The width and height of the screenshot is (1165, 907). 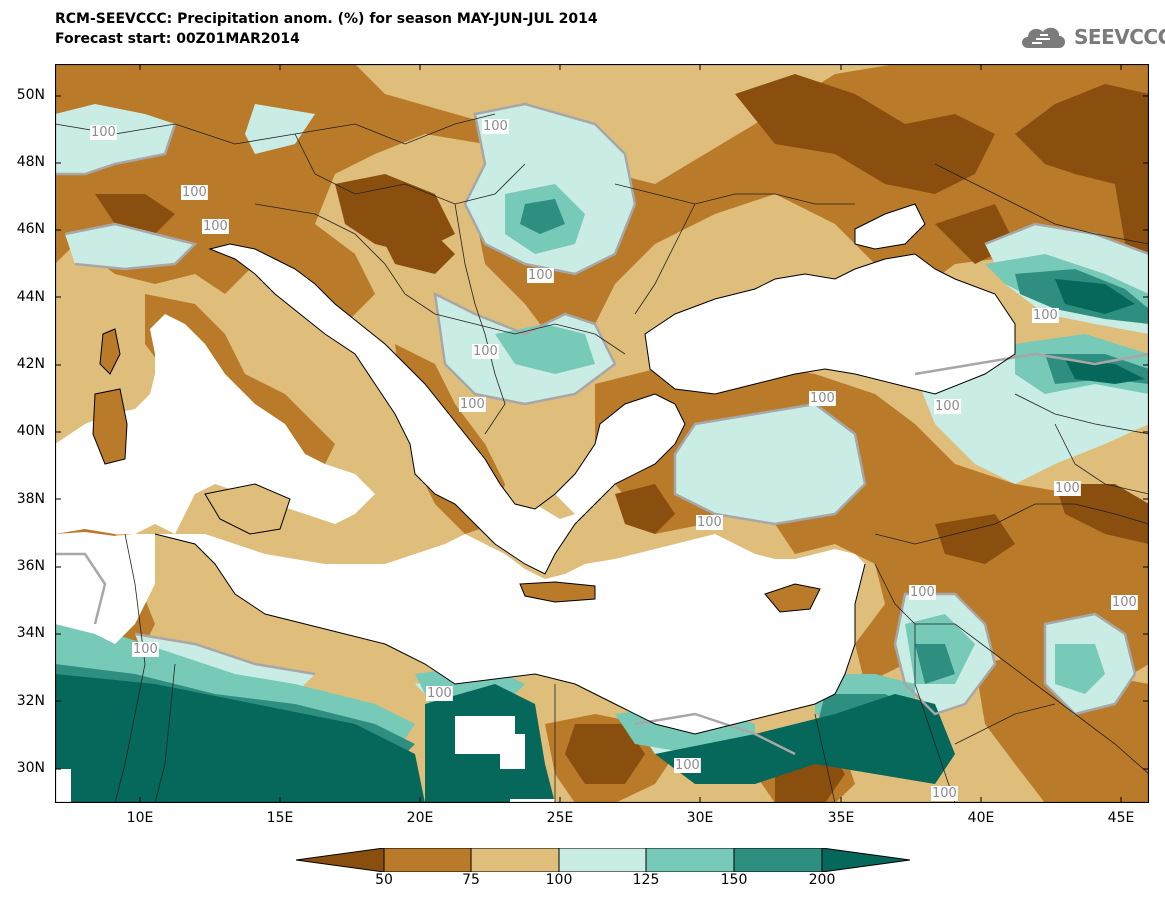 I want to click on lon-label: 10E, so click(x=140, y=818).